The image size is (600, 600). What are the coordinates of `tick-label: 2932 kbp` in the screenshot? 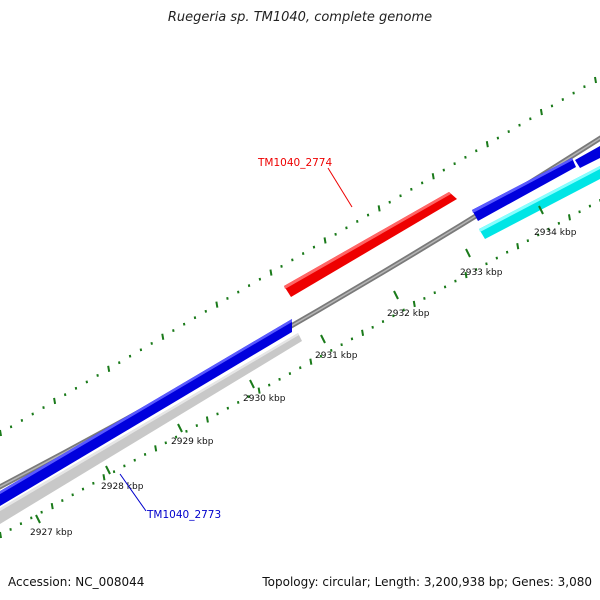 It's located at (408, 314).